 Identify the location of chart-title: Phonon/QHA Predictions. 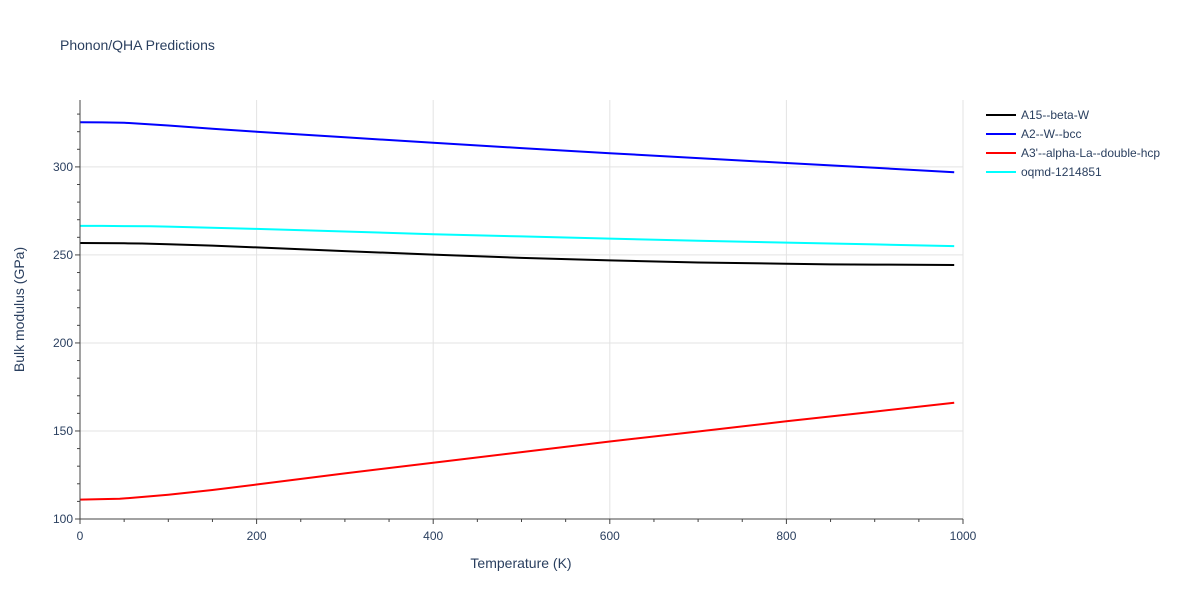
(137, 45).